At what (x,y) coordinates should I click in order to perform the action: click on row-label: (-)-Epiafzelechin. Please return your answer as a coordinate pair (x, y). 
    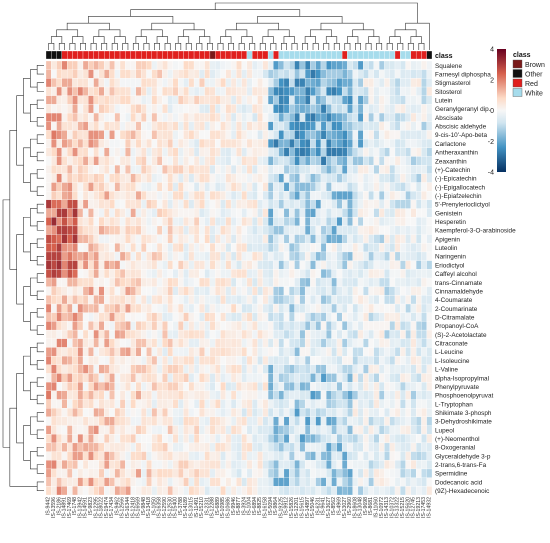
    Looking at the image, I should click on (458, 196).